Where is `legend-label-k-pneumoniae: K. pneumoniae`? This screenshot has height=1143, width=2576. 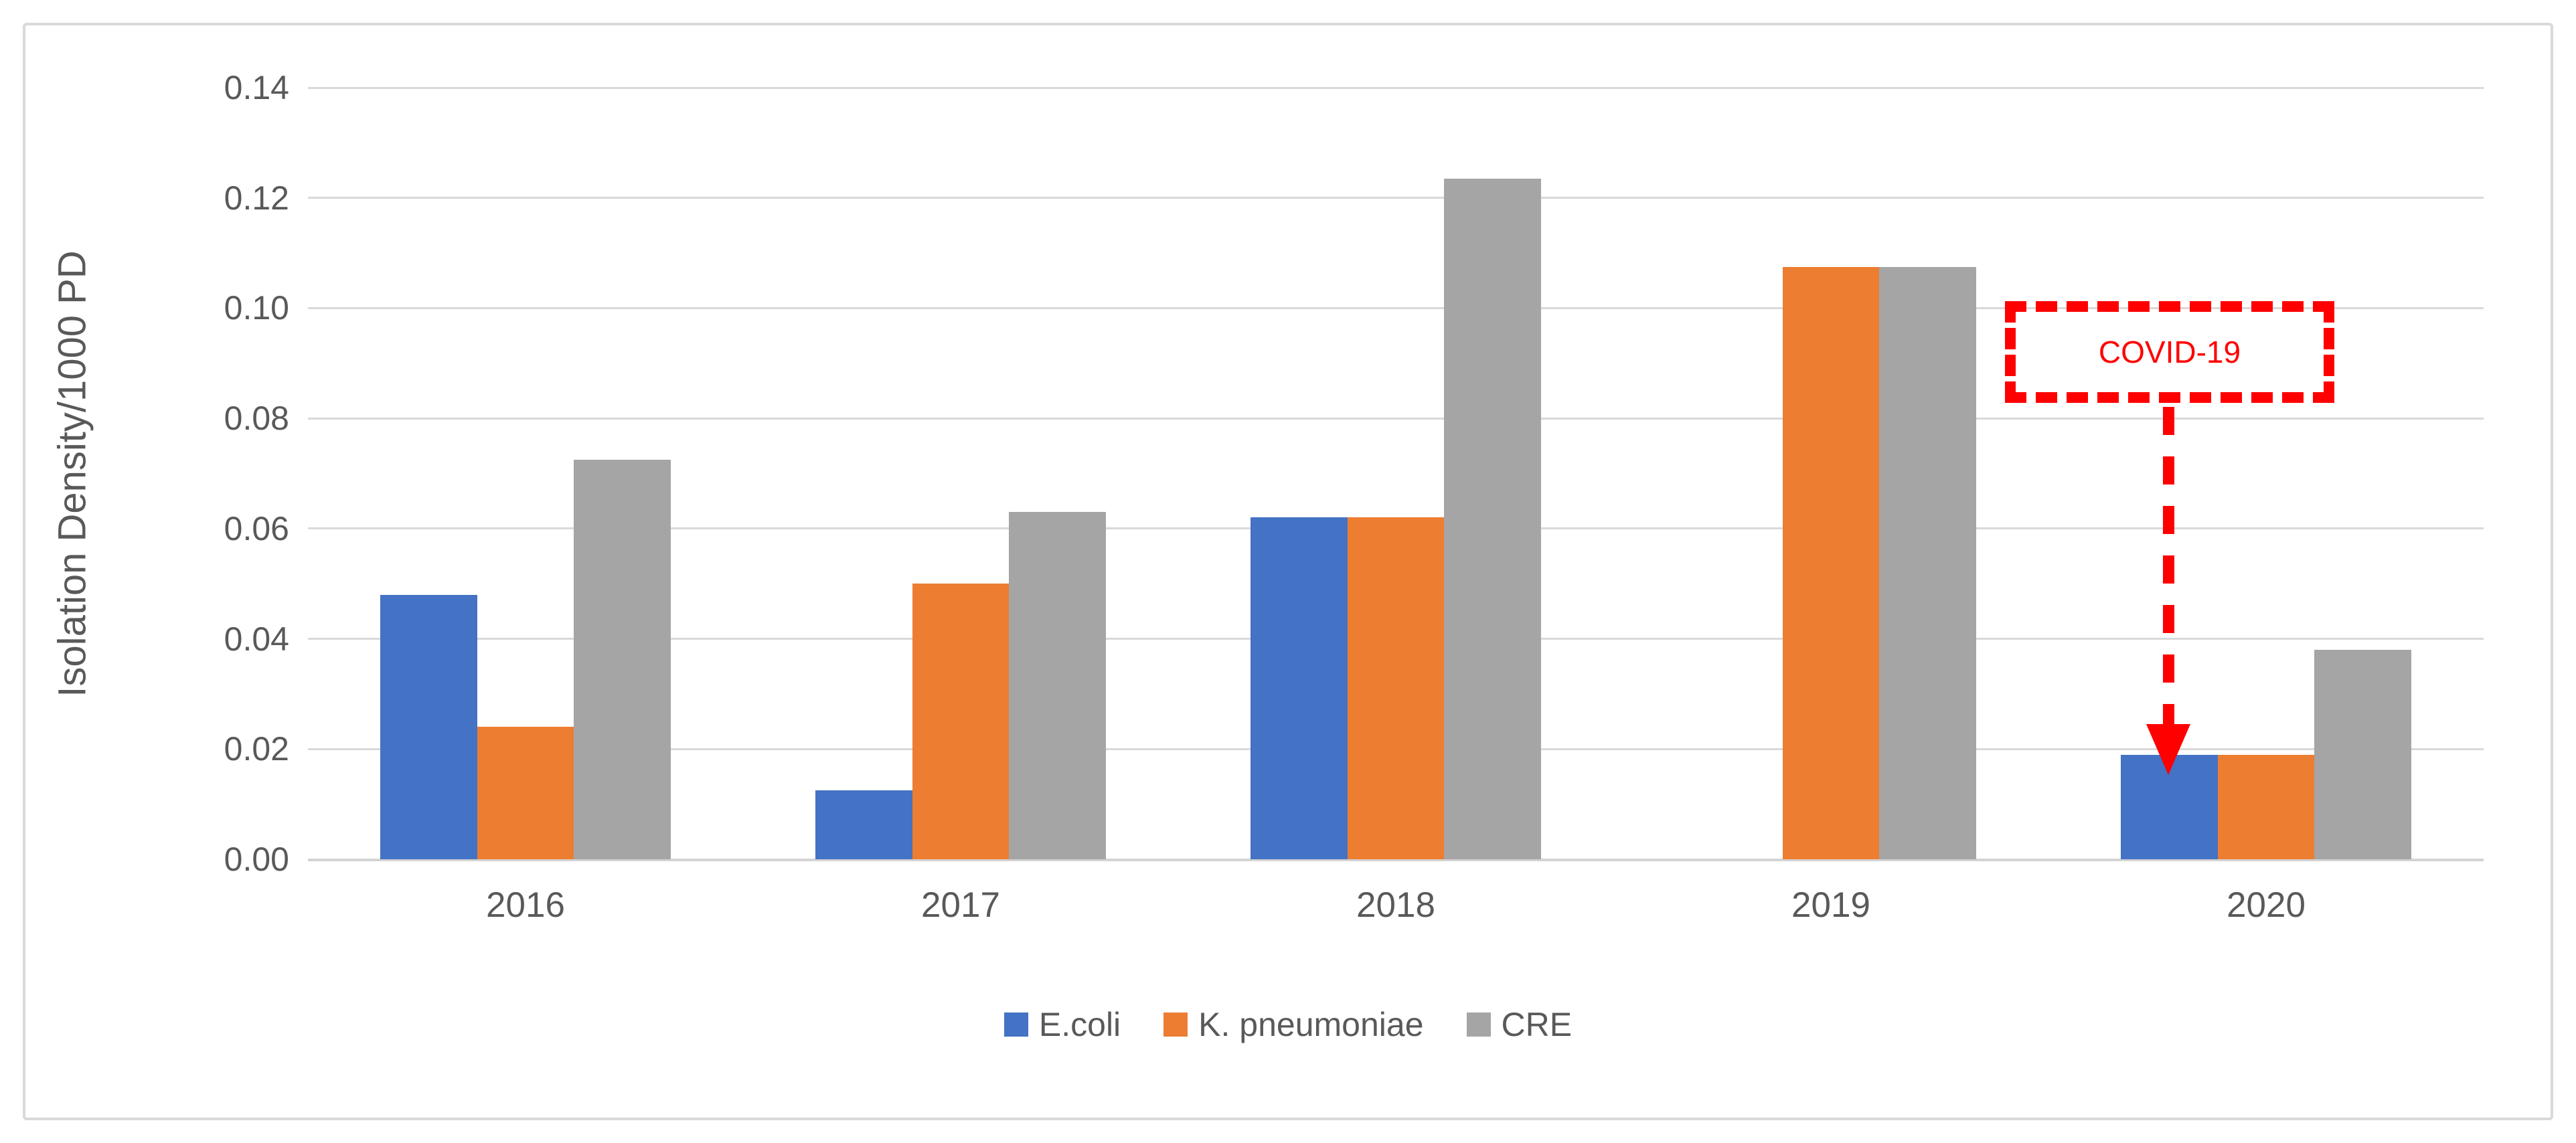 legend-label-k-pneumoniae: K. pneumoniae is located at coordinates (1311, 1024).